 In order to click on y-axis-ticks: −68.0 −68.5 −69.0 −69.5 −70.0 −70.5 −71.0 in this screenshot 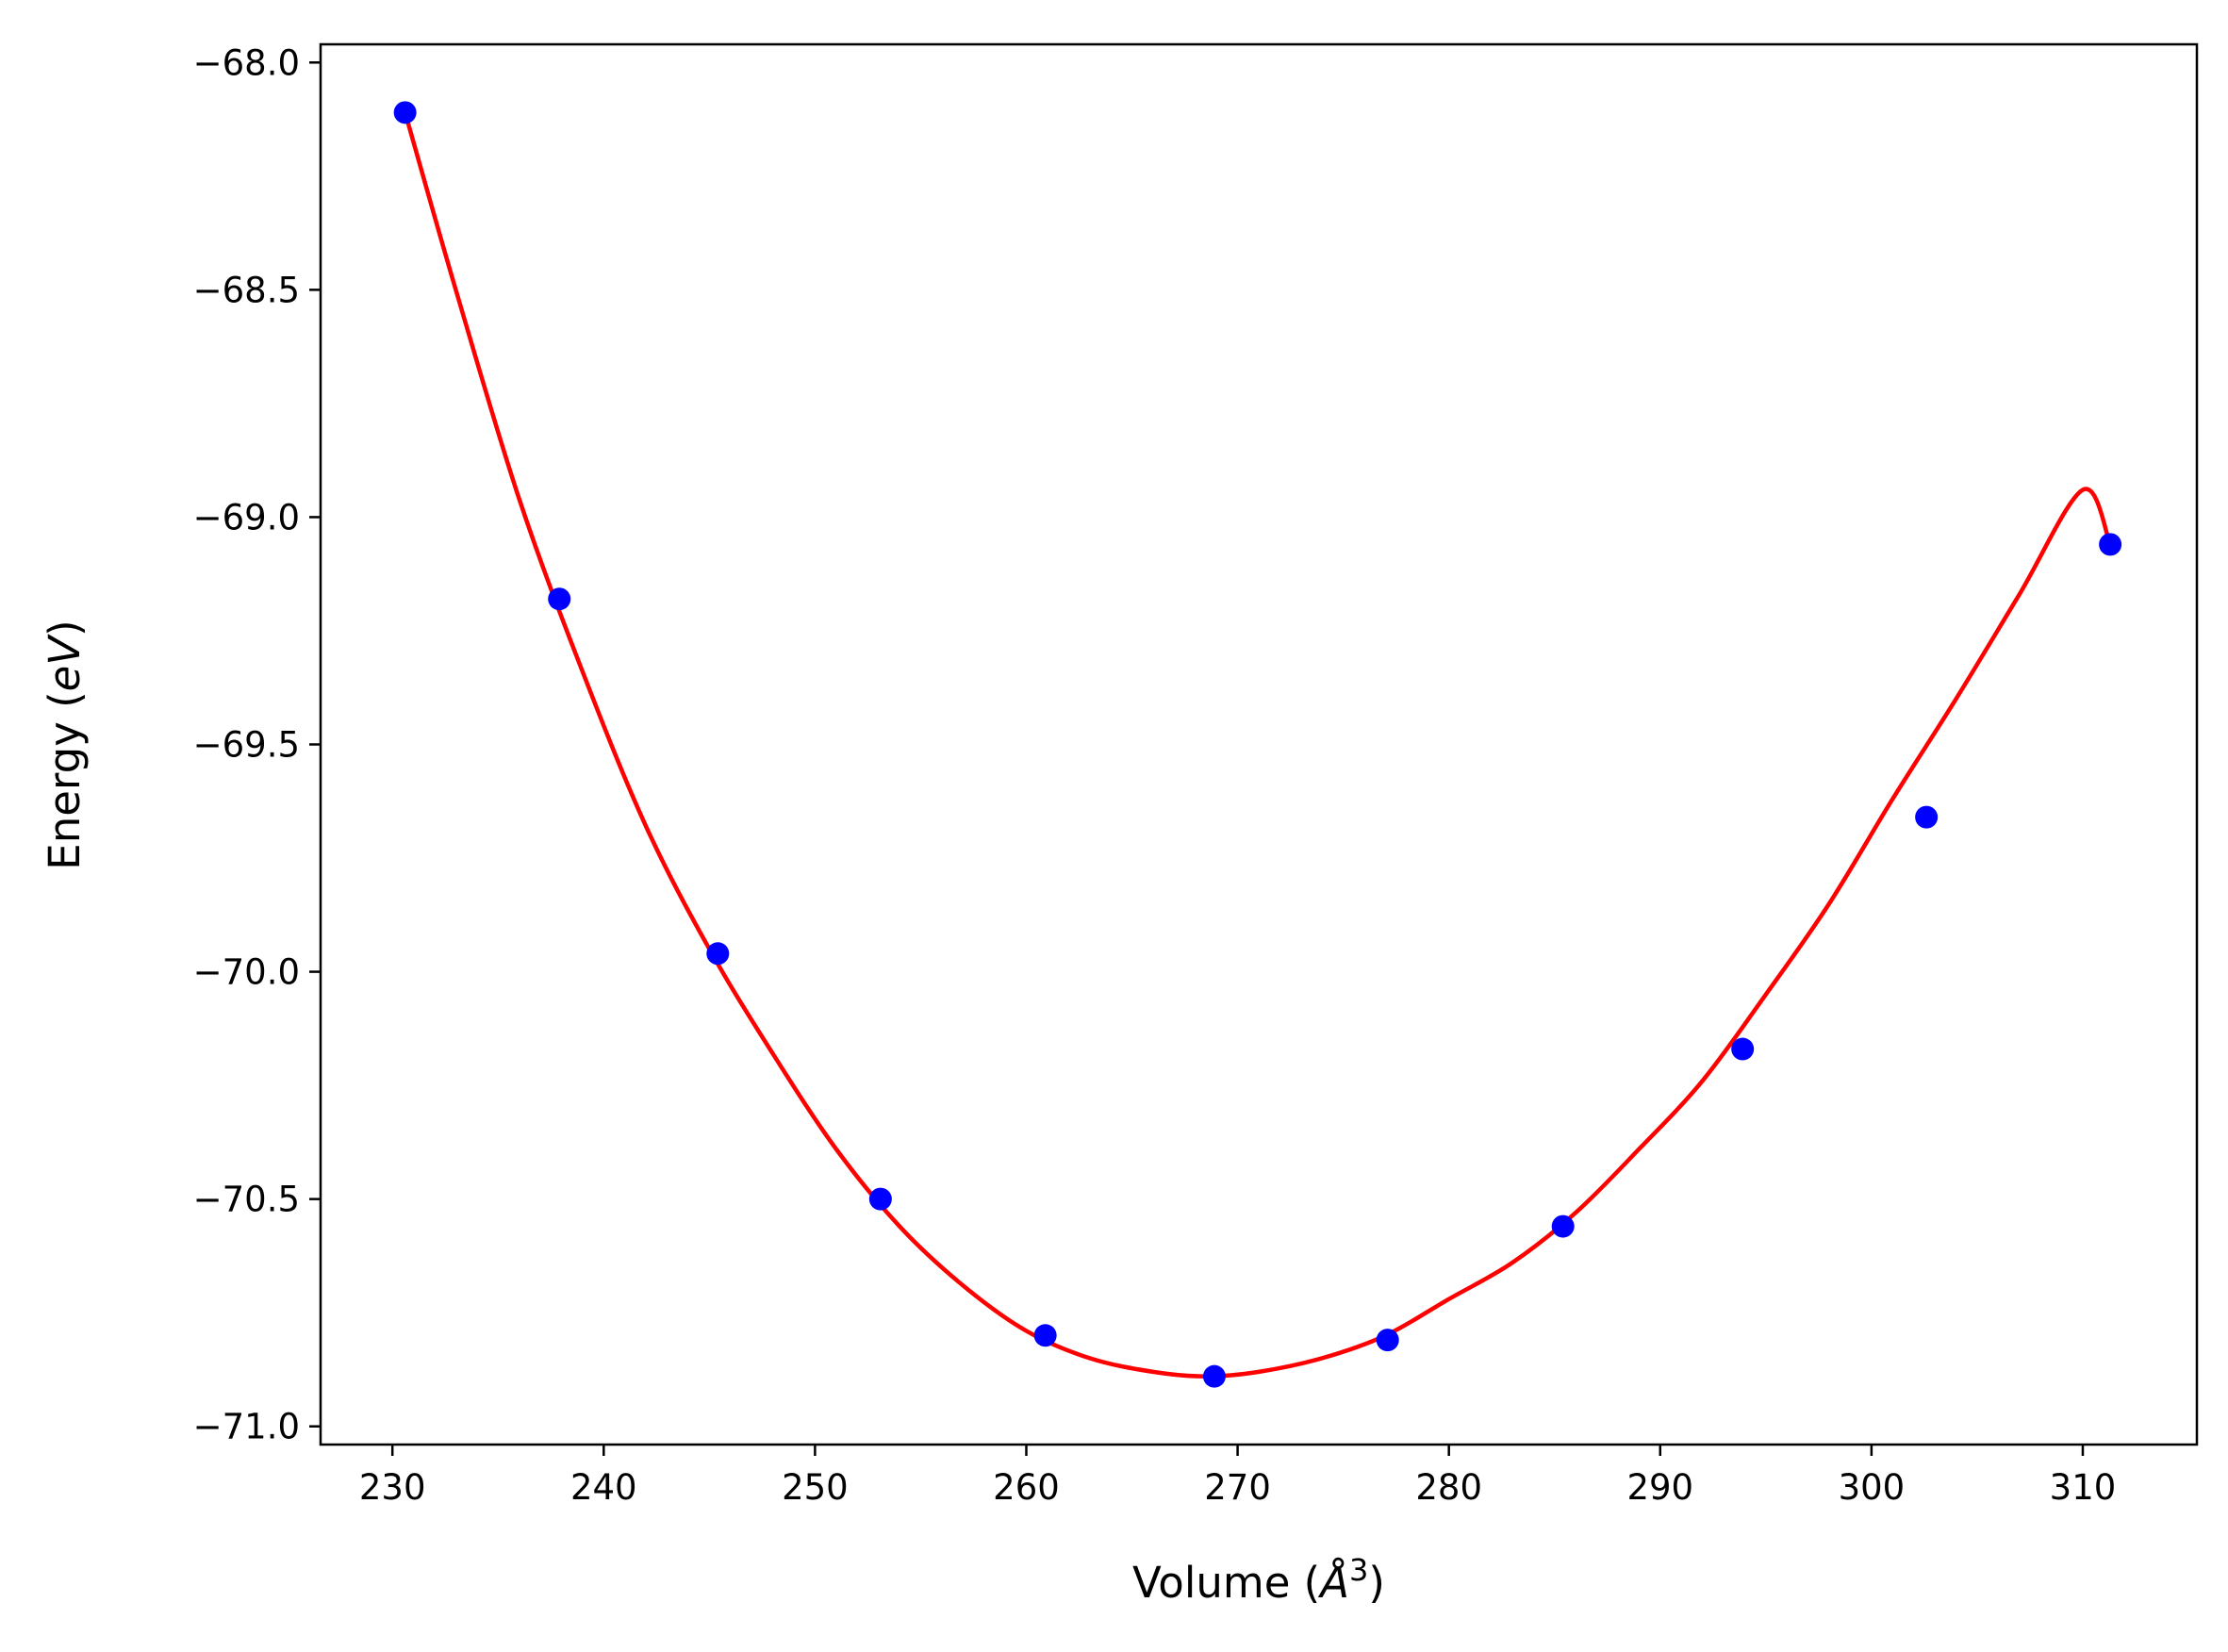, I will do `click(257, 744)`.